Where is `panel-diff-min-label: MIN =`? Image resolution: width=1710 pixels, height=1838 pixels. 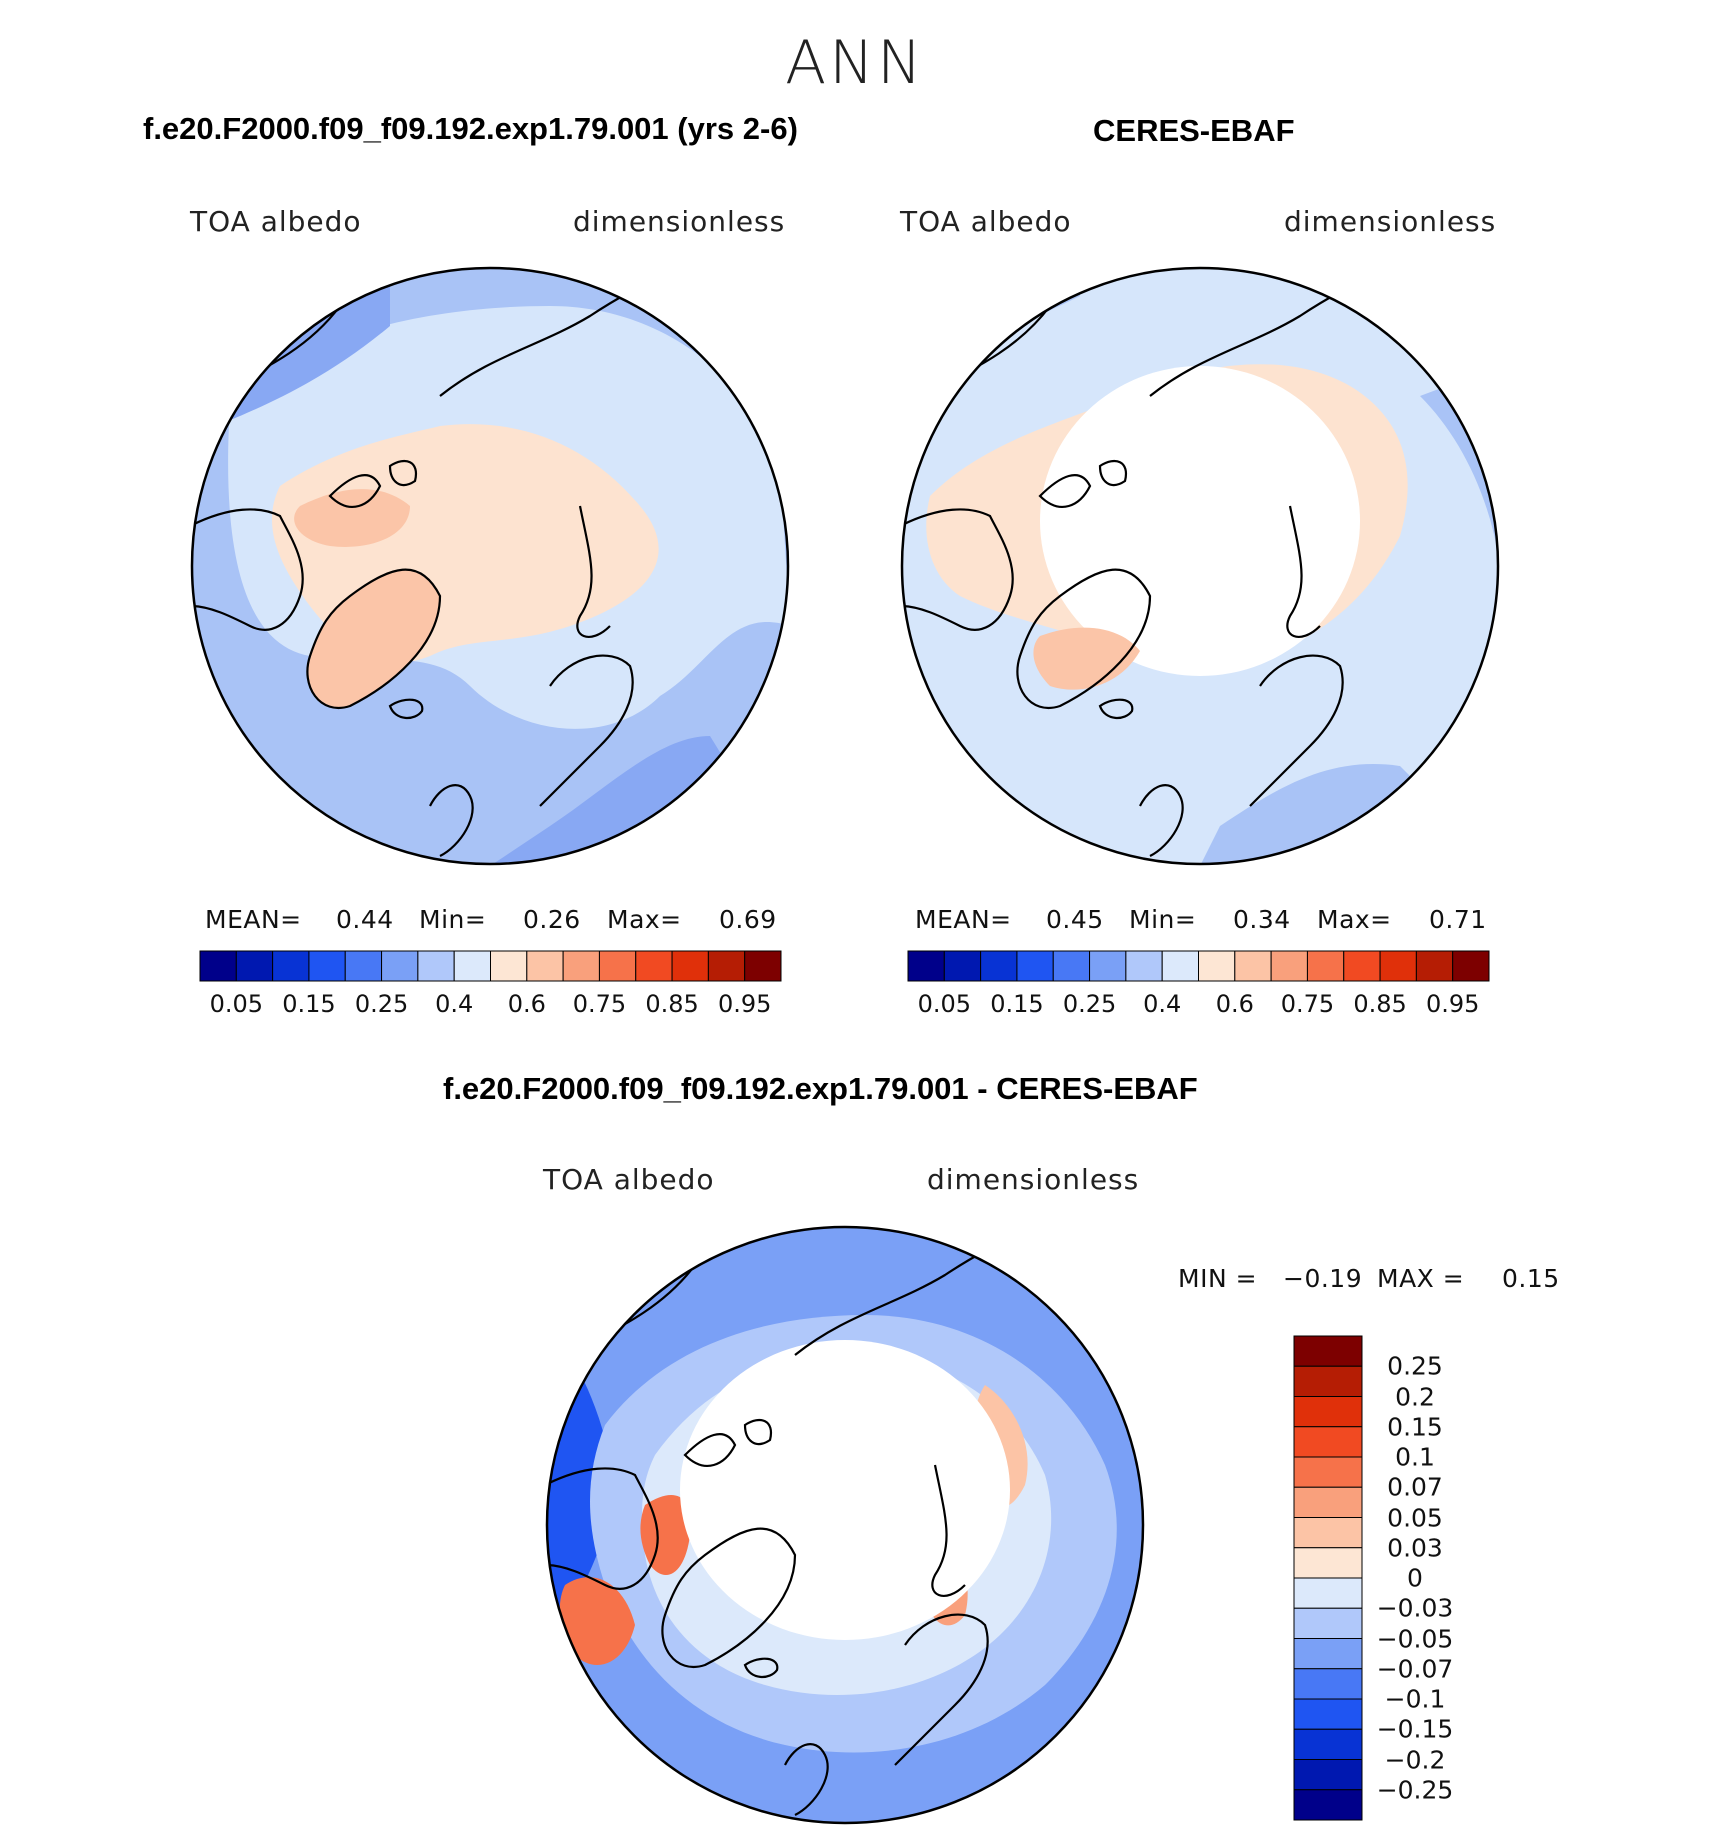 panel-diff-min-label: MIN = is located at coordinates (1218, 1278).